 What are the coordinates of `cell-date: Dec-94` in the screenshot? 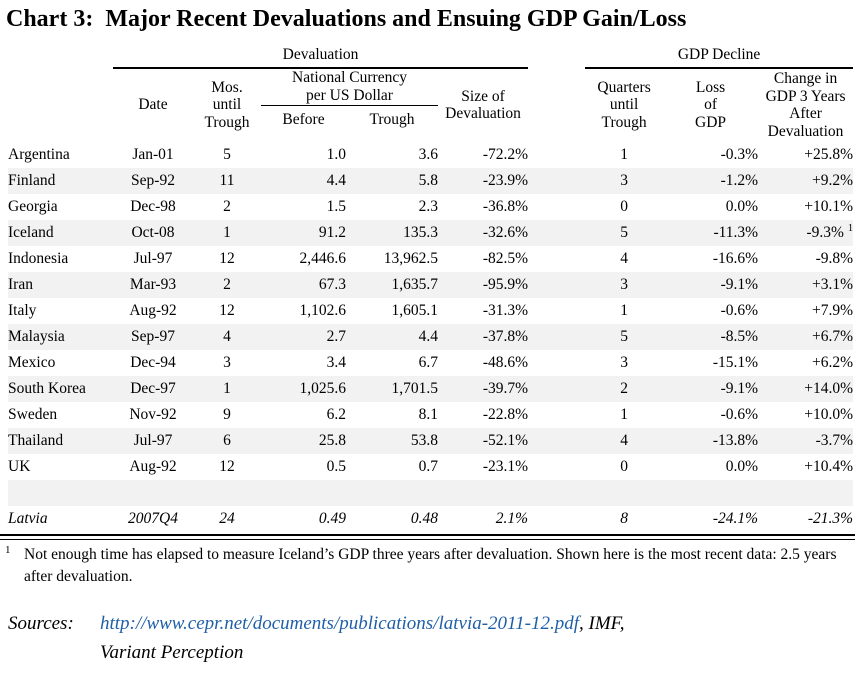 It's located at (153, 362).